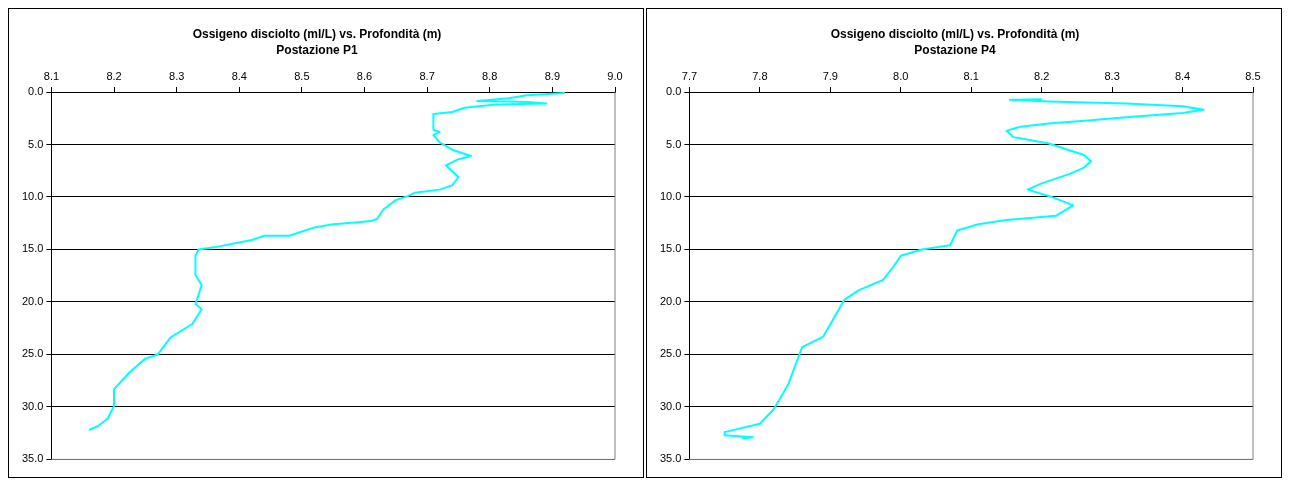  I want to click on chart-subtitle: Postazione P1, so click(317, 49).